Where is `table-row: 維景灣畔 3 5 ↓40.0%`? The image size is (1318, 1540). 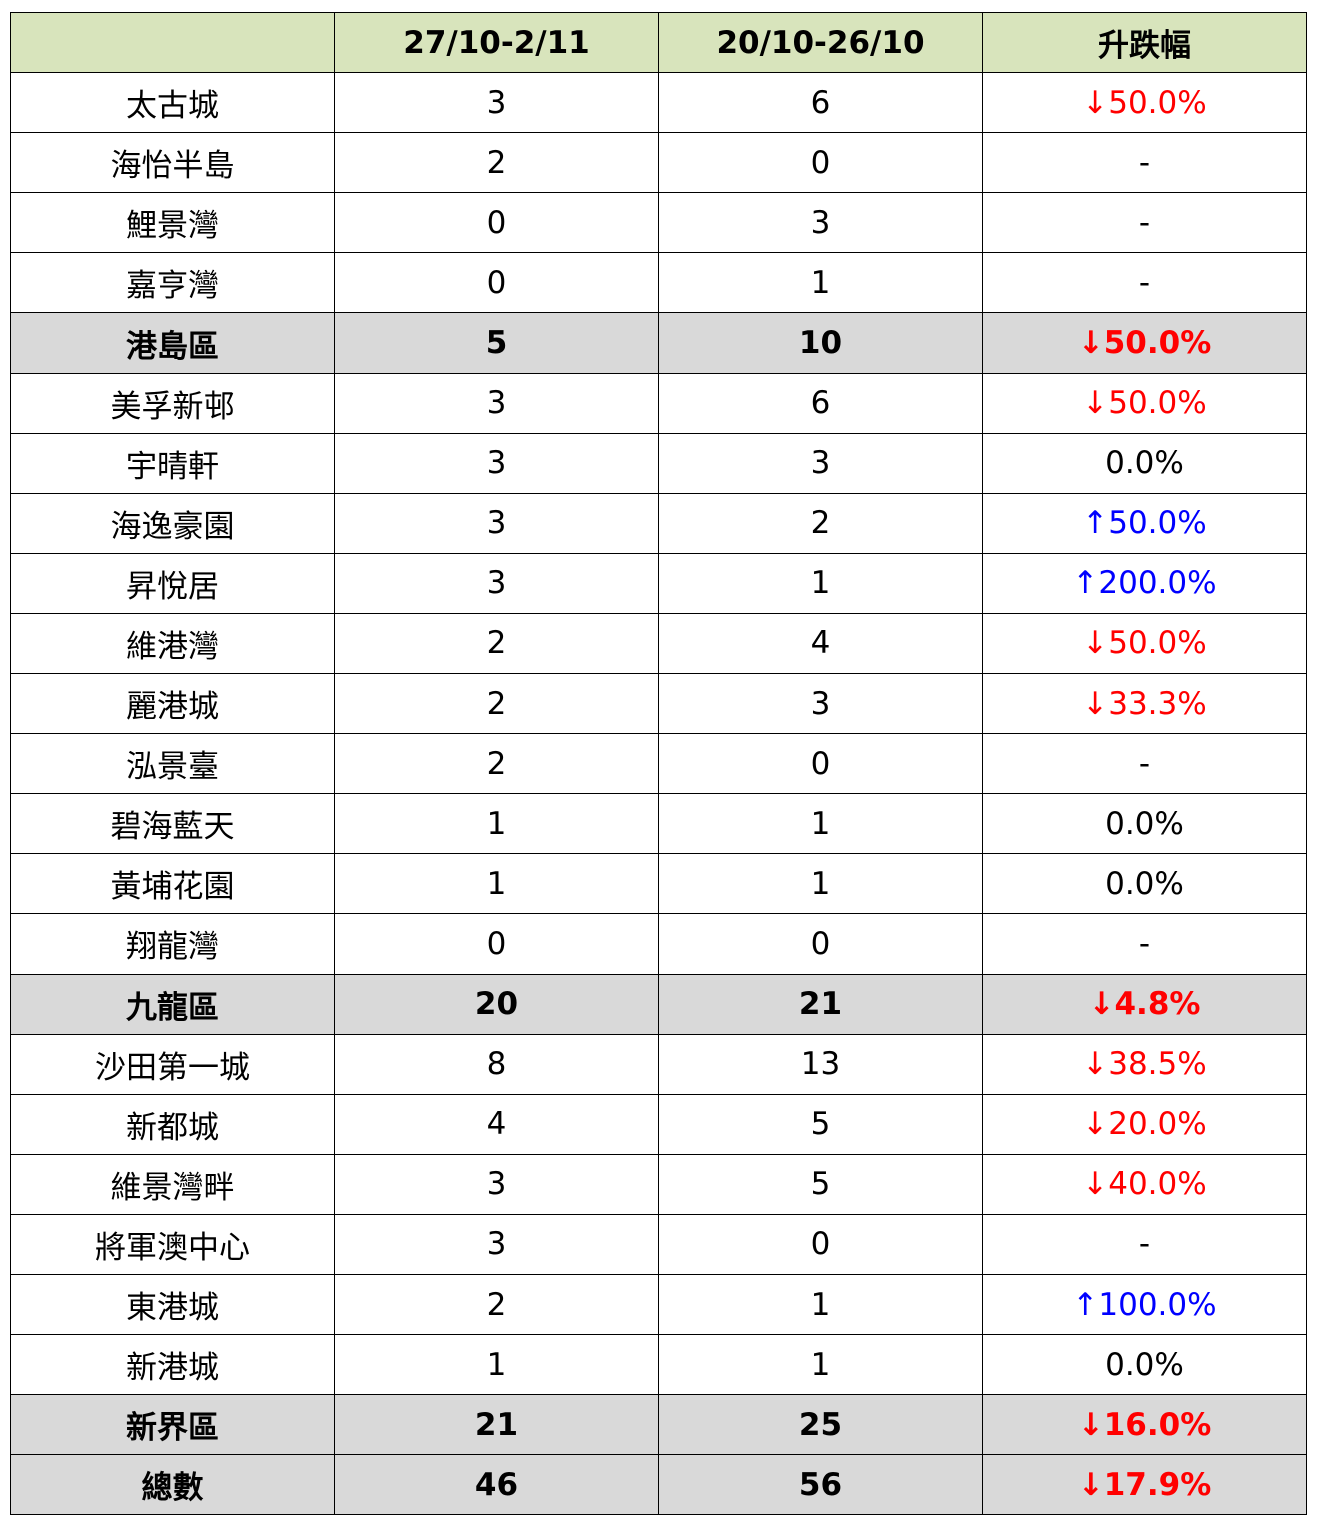
table-row: 維景灣畔 3 5 ↓40.0% is located at coordinates (658, 1184).